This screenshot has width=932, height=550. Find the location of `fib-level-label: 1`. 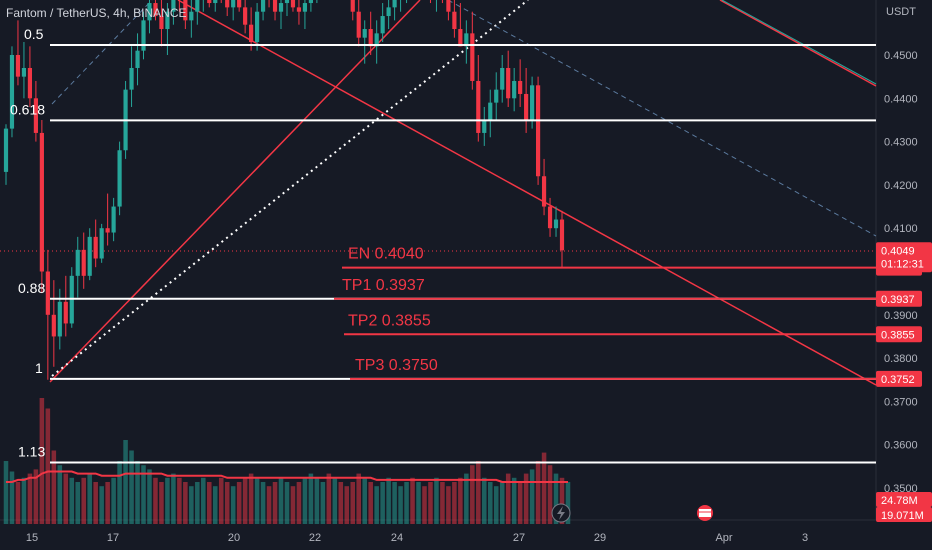

fib-level-label: 1 is located at coordinates (39, 368).